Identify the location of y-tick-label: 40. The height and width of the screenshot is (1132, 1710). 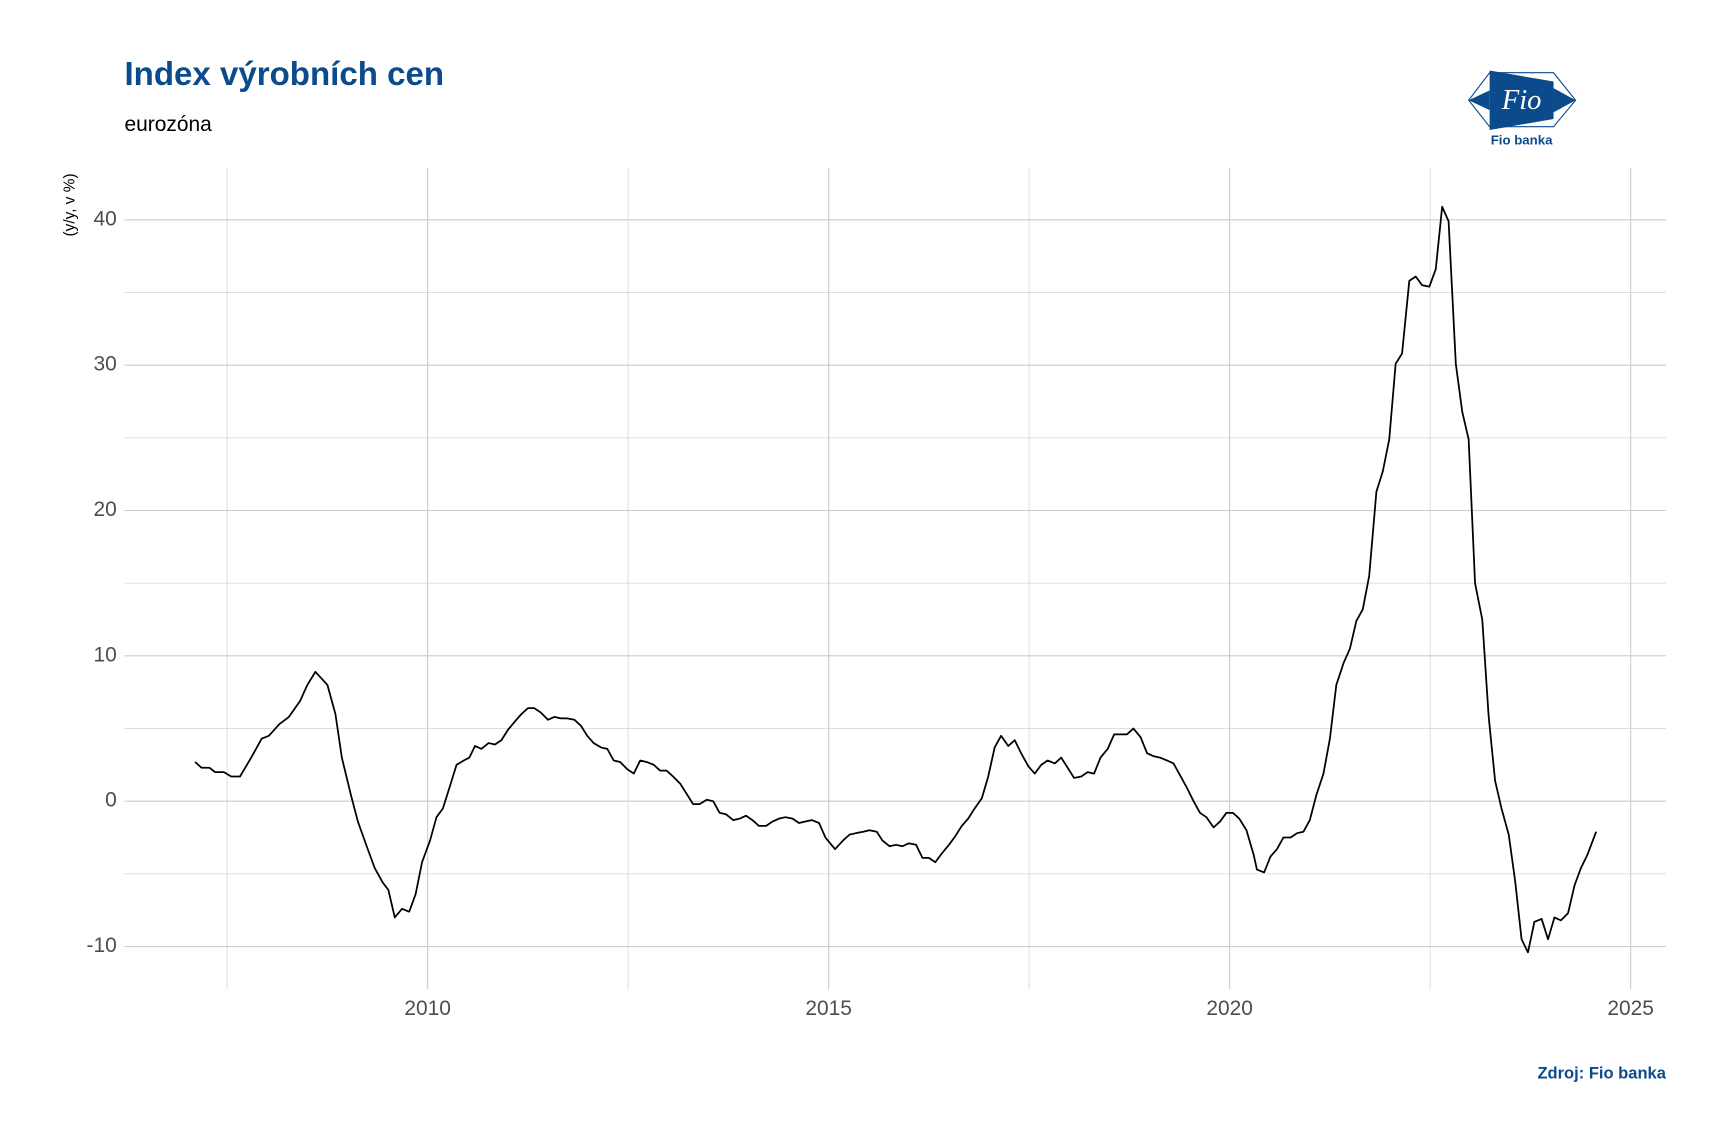
(105, 218).